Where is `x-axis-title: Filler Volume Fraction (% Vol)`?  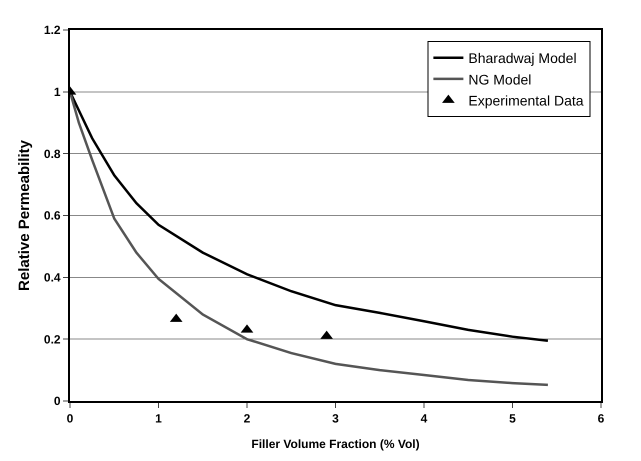 x-axis-title: Filler Volume Fraction (% Vol) is located at coordinates (335, 444).